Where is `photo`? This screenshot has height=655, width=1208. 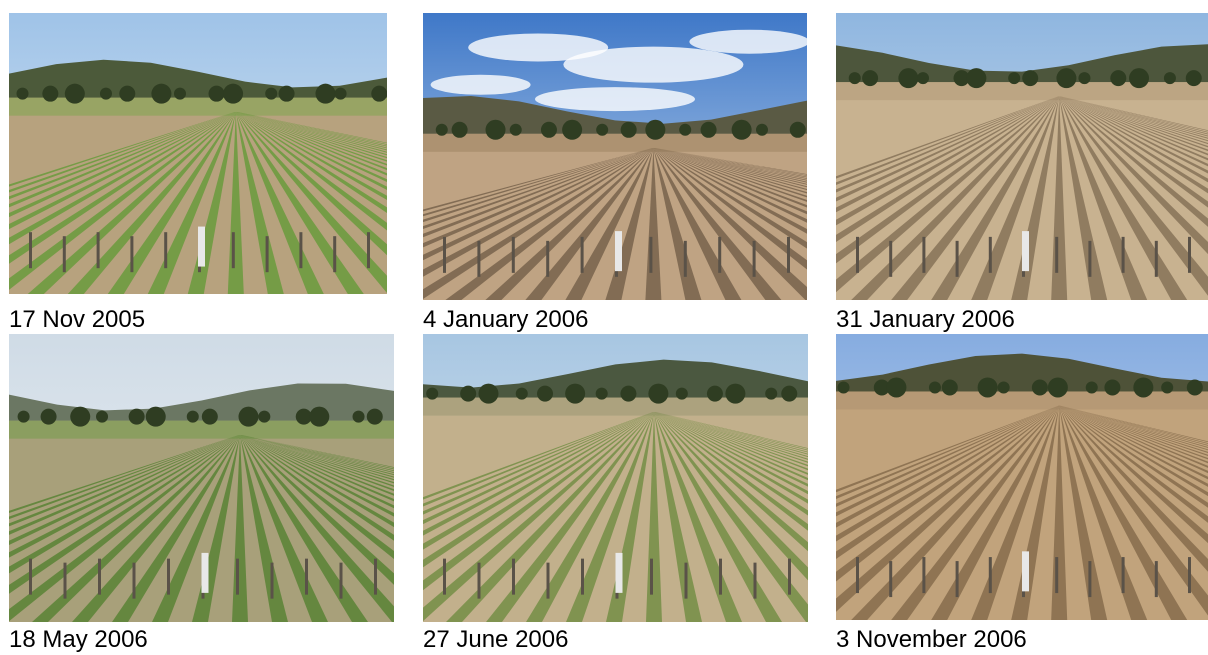
photo is located at coordinates (201, 478).